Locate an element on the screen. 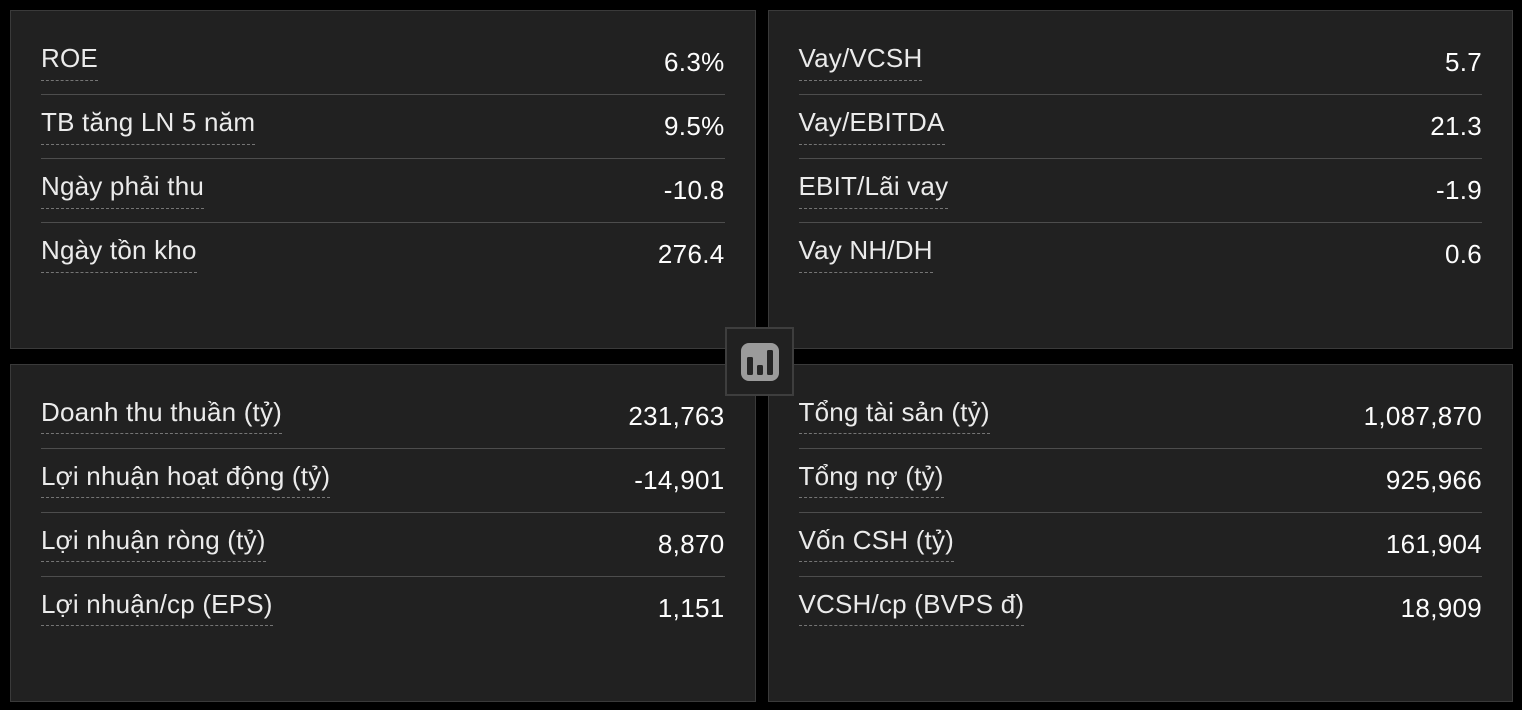 The height and width of the screenshot is (710, 1522). metric-label: TB tăng LN 5 năm is located at coordinates (148, 126).